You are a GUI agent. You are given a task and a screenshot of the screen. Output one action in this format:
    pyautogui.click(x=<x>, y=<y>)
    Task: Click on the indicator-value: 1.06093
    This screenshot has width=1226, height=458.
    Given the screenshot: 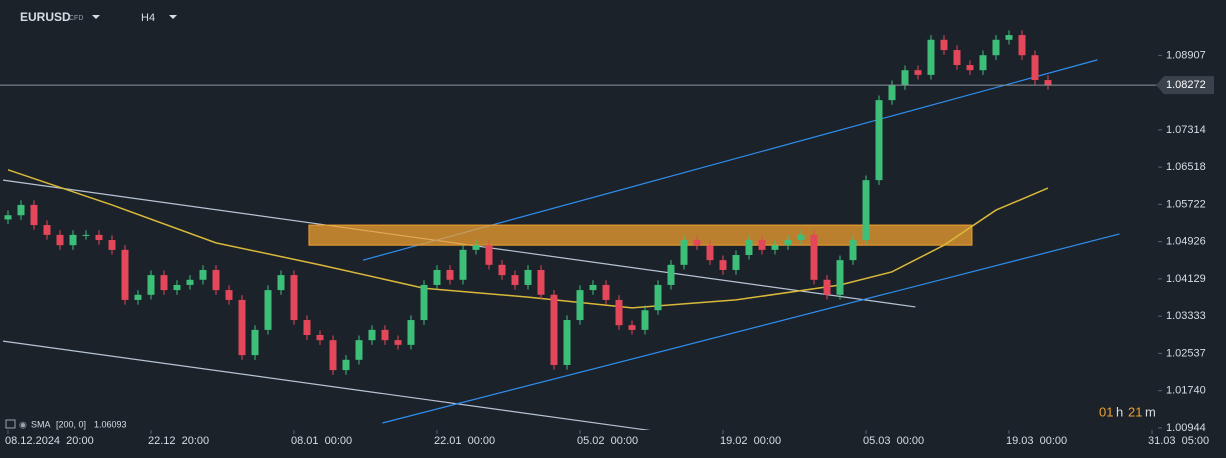 What is the action you would take?
    pyautogui.click(x=110, y=424)
    